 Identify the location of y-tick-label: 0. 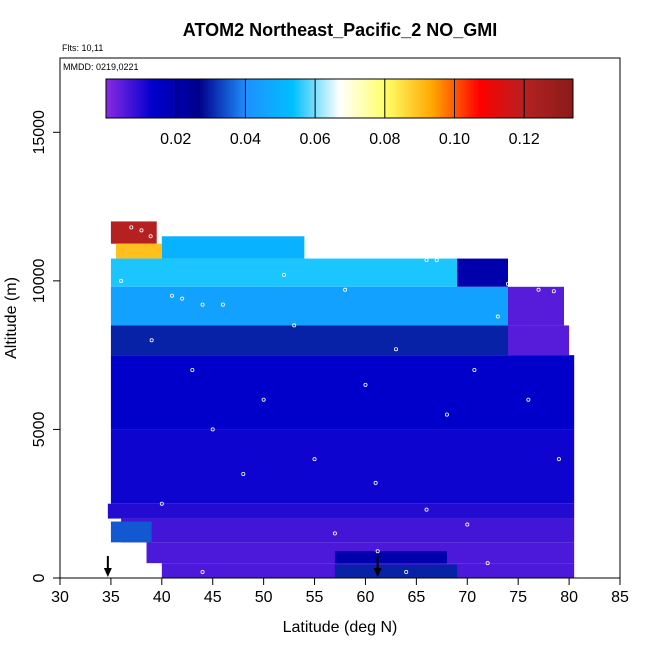
(39, 577).